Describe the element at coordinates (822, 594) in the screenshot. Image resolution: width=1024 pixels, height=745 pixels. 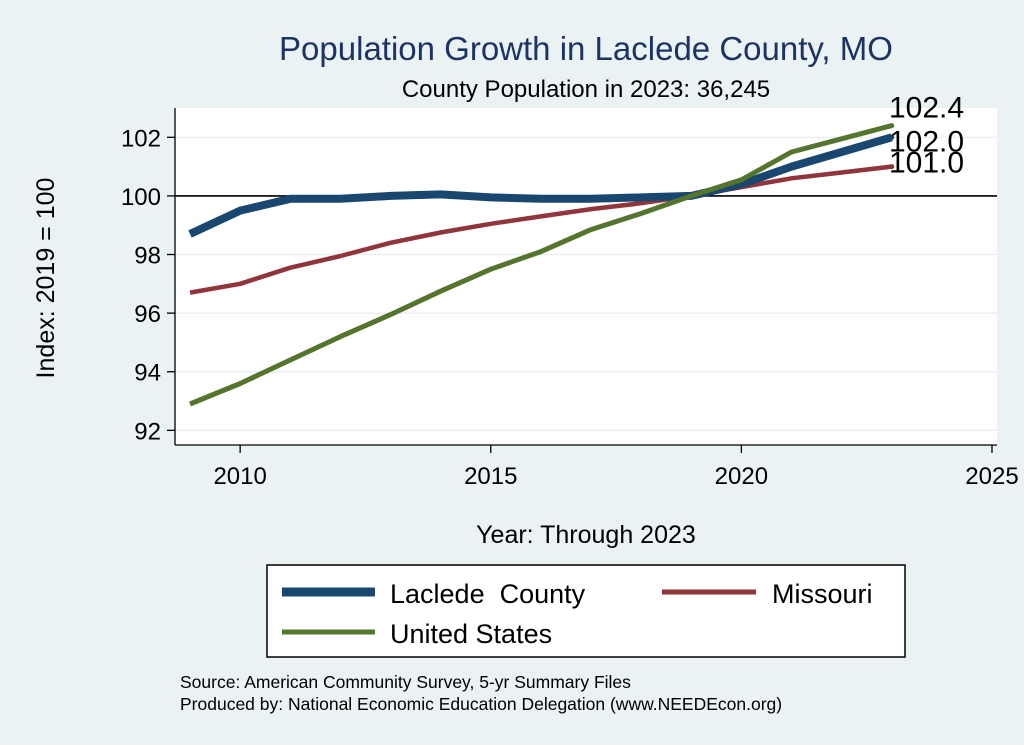
I see `legend-label-missouri: Missouri` at that location.